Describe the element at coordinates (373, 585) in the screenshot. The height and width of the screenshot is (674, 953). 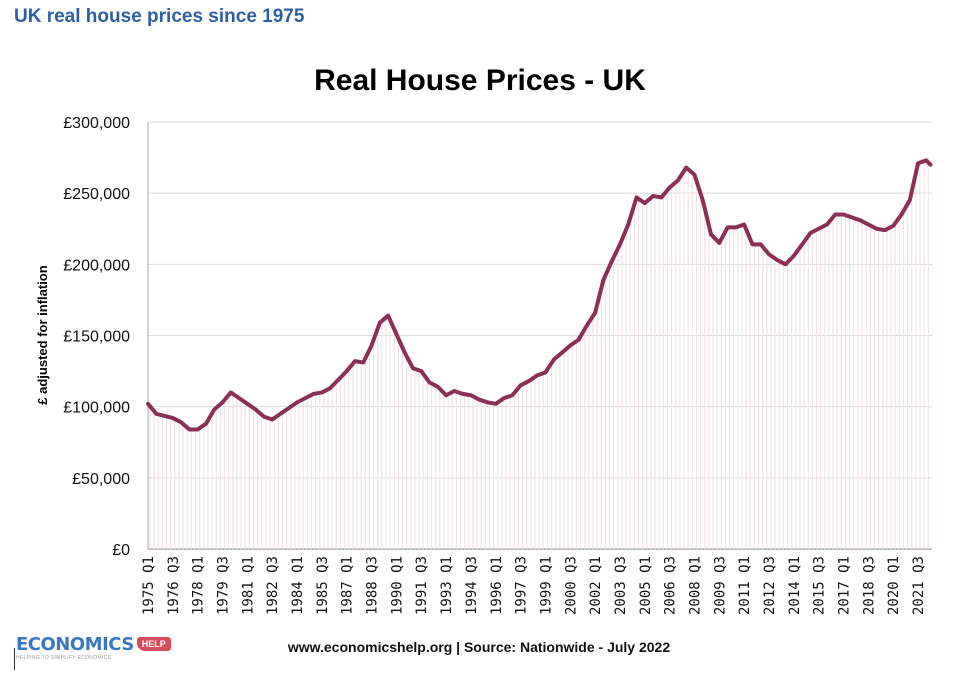
I see `x-tick-label: 1988 Q3` at that location.